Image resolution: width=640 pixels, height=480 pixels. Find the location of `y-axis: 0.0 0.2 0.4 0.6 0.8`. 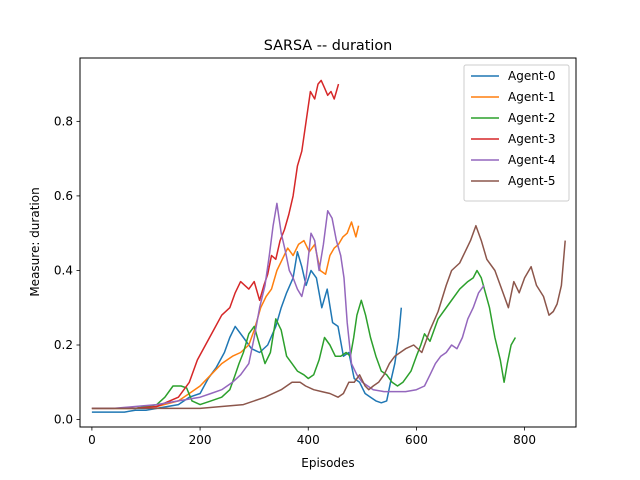

y-axis: 0.0 0.2 0.4 0.6 0.8 is located at coordinates (67, 270).